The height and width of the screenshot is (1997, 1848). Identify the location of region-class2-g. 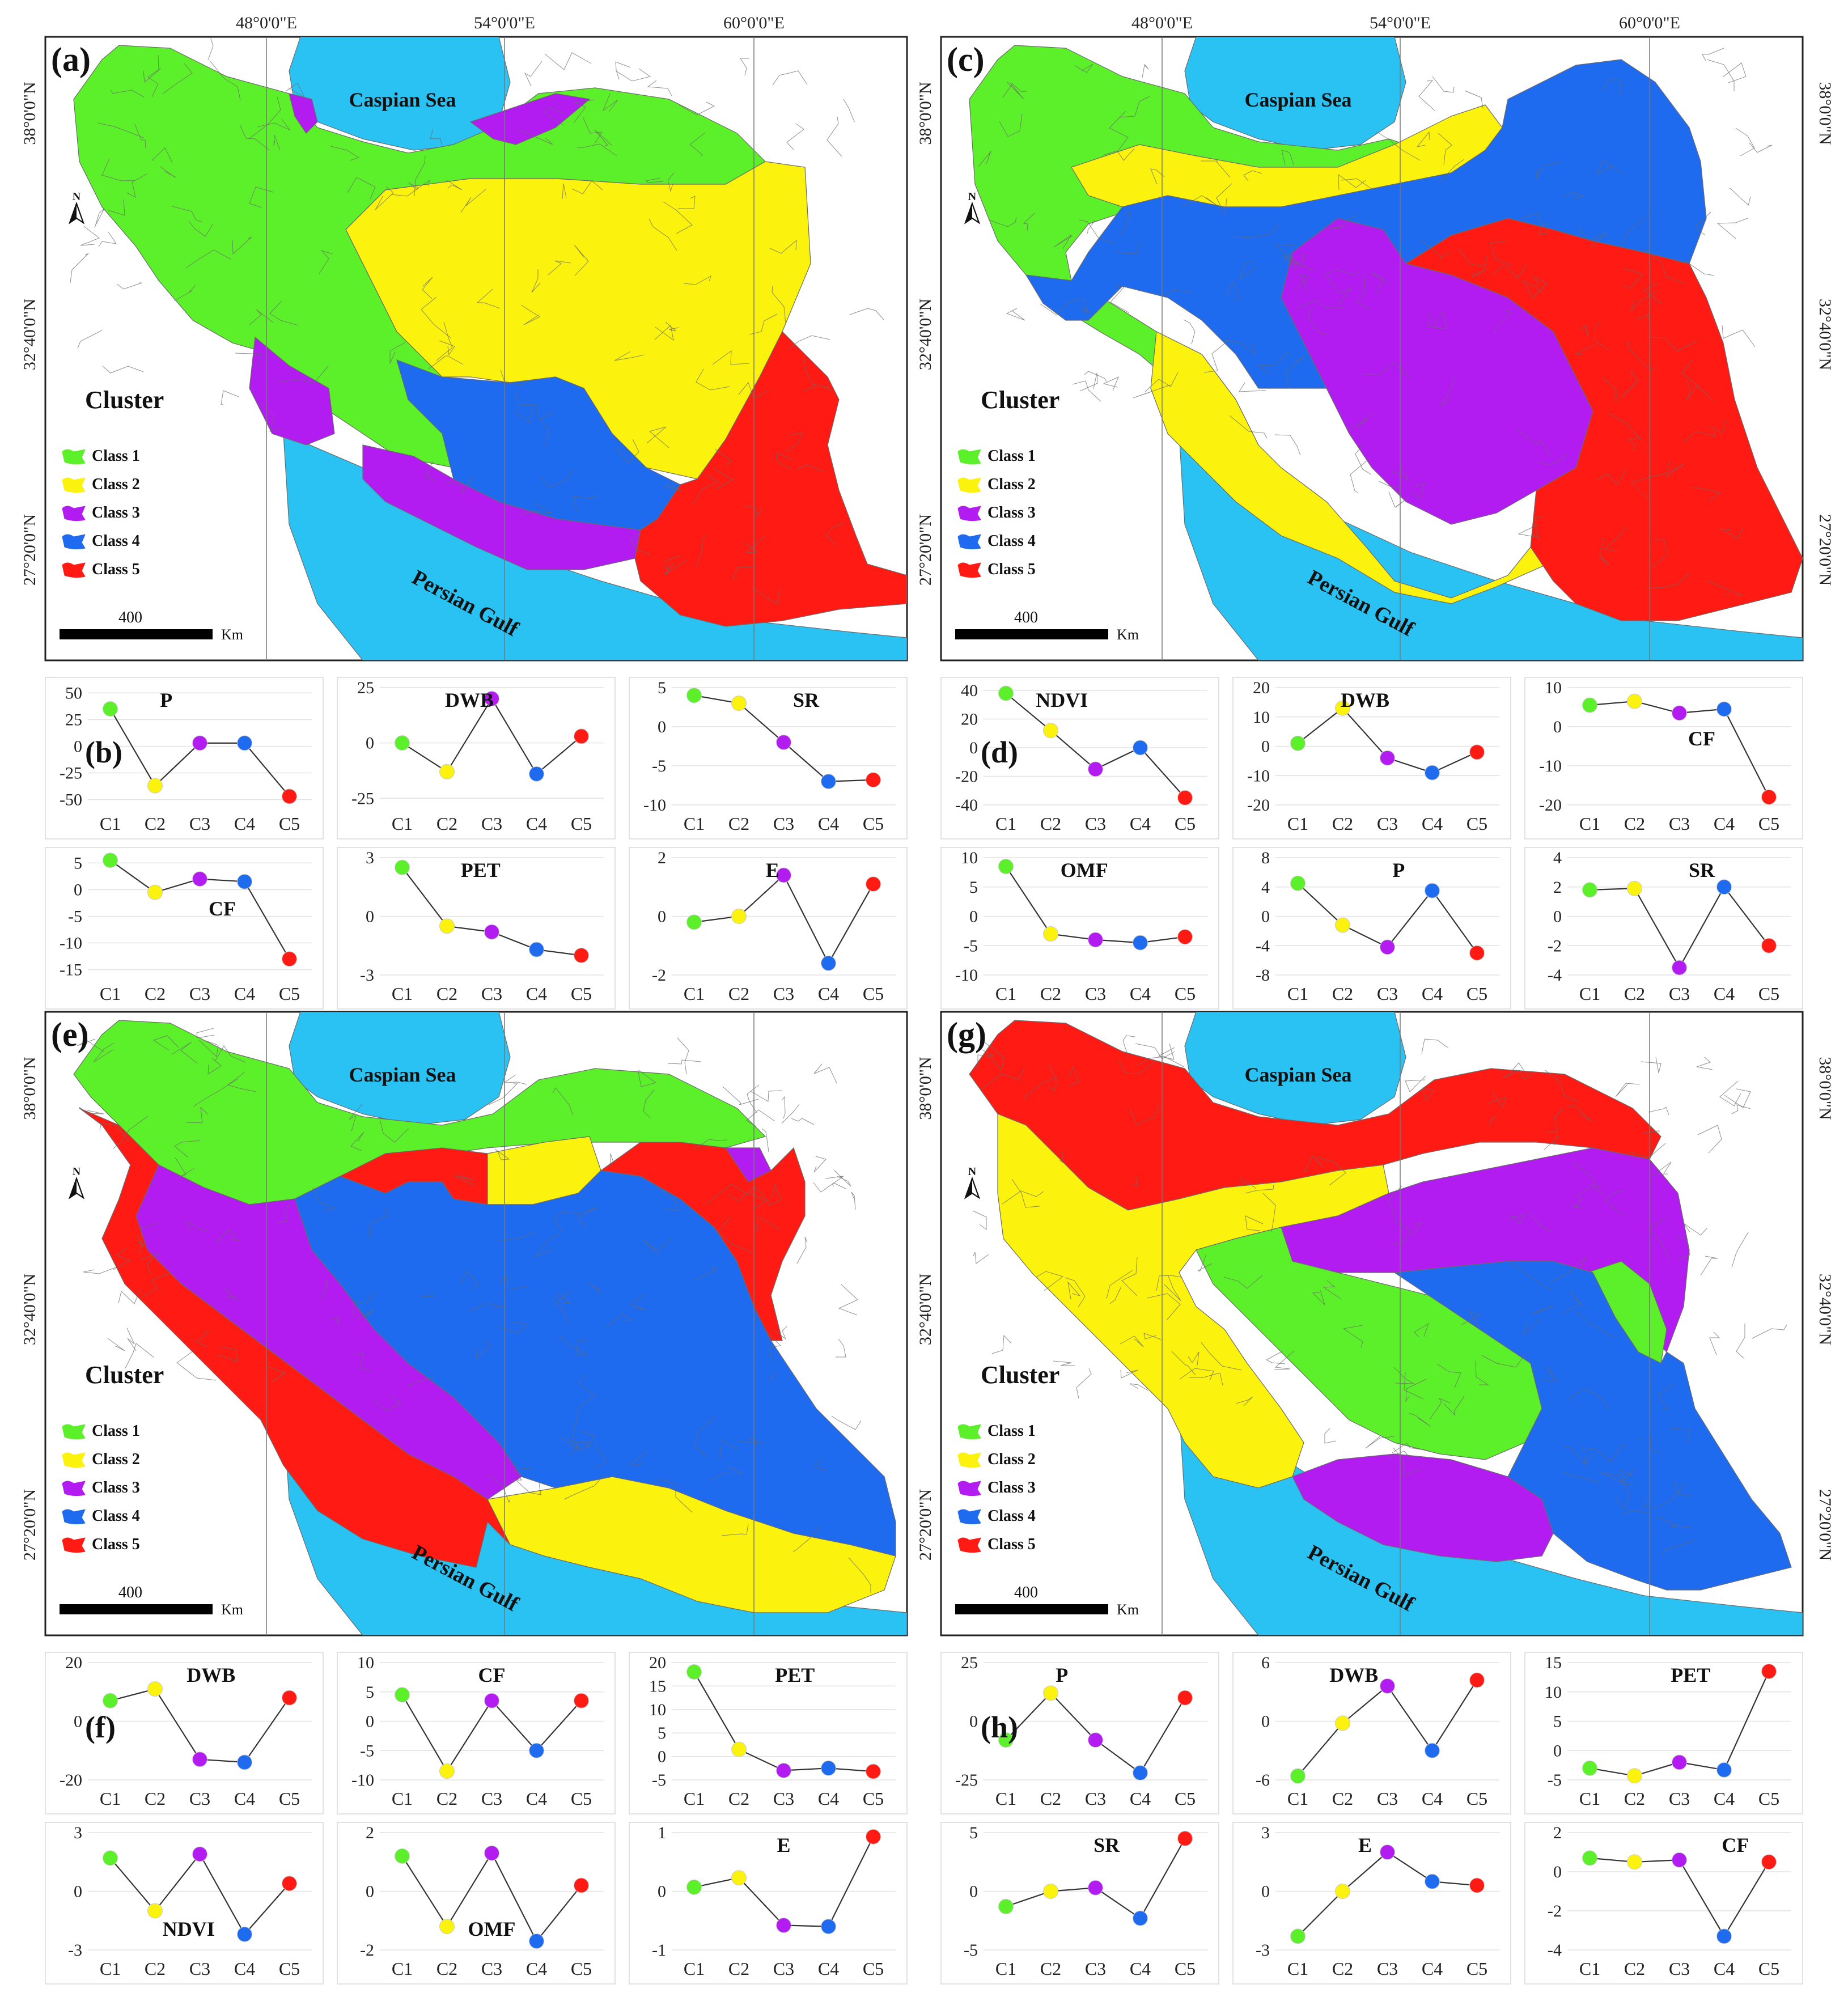
(1193, 1301).